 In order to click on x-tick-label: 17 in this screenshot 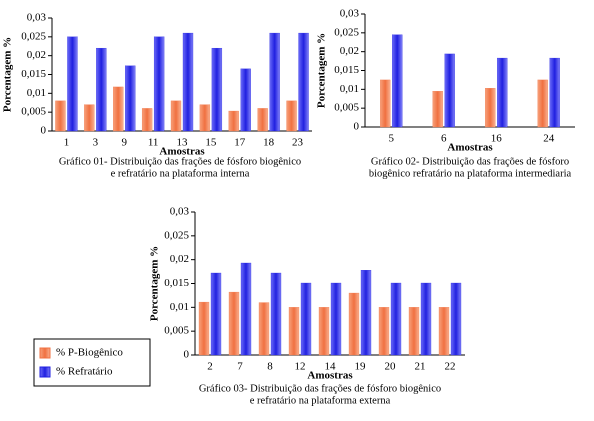, I will do `click(240, 143)`.